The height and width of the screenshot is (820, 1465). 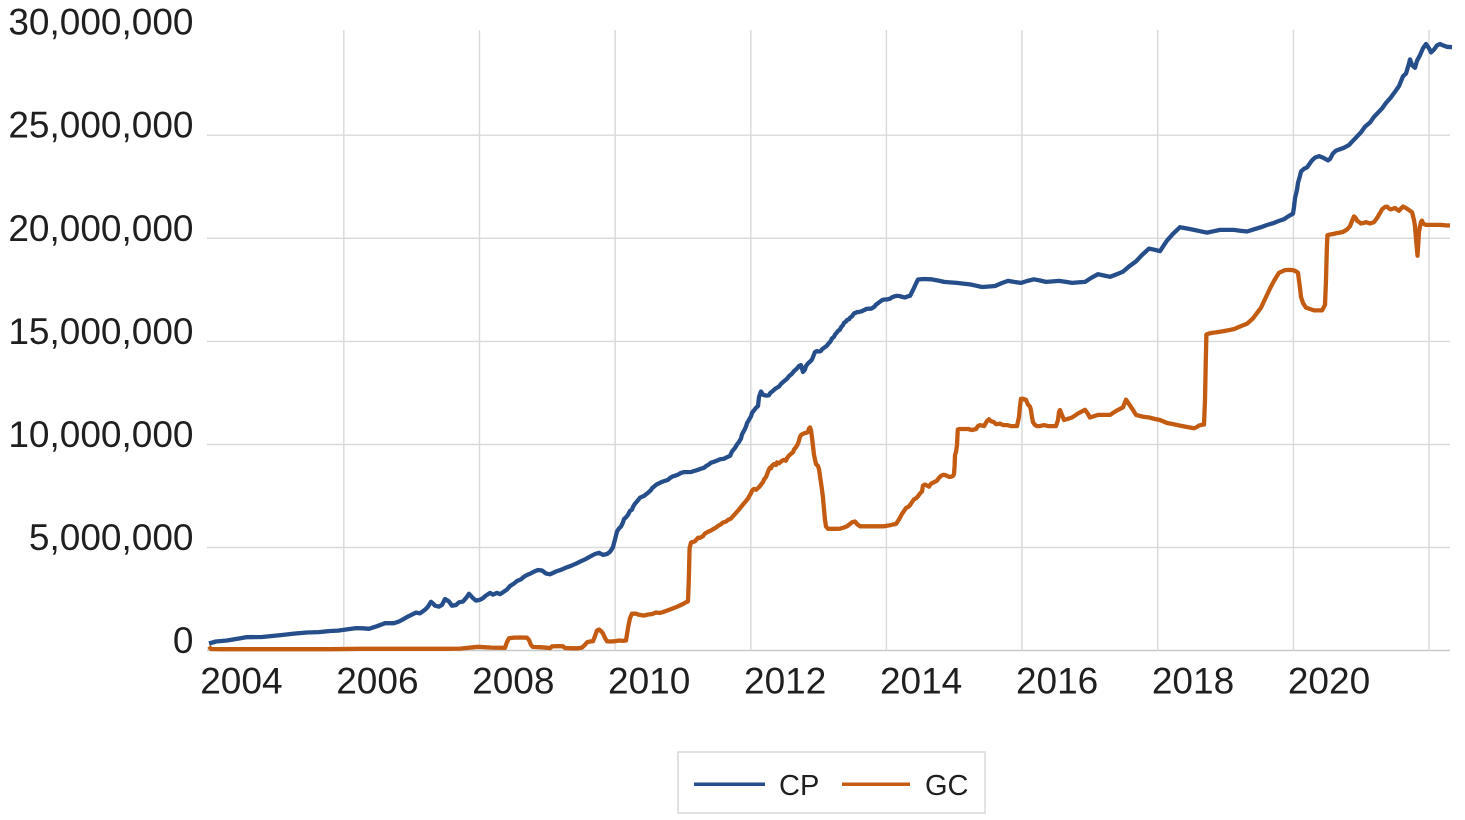 What do you see at coordinates (785, 681) in the screenshot?
I see `svg-text: 2012` at bounding box center [785, 681].